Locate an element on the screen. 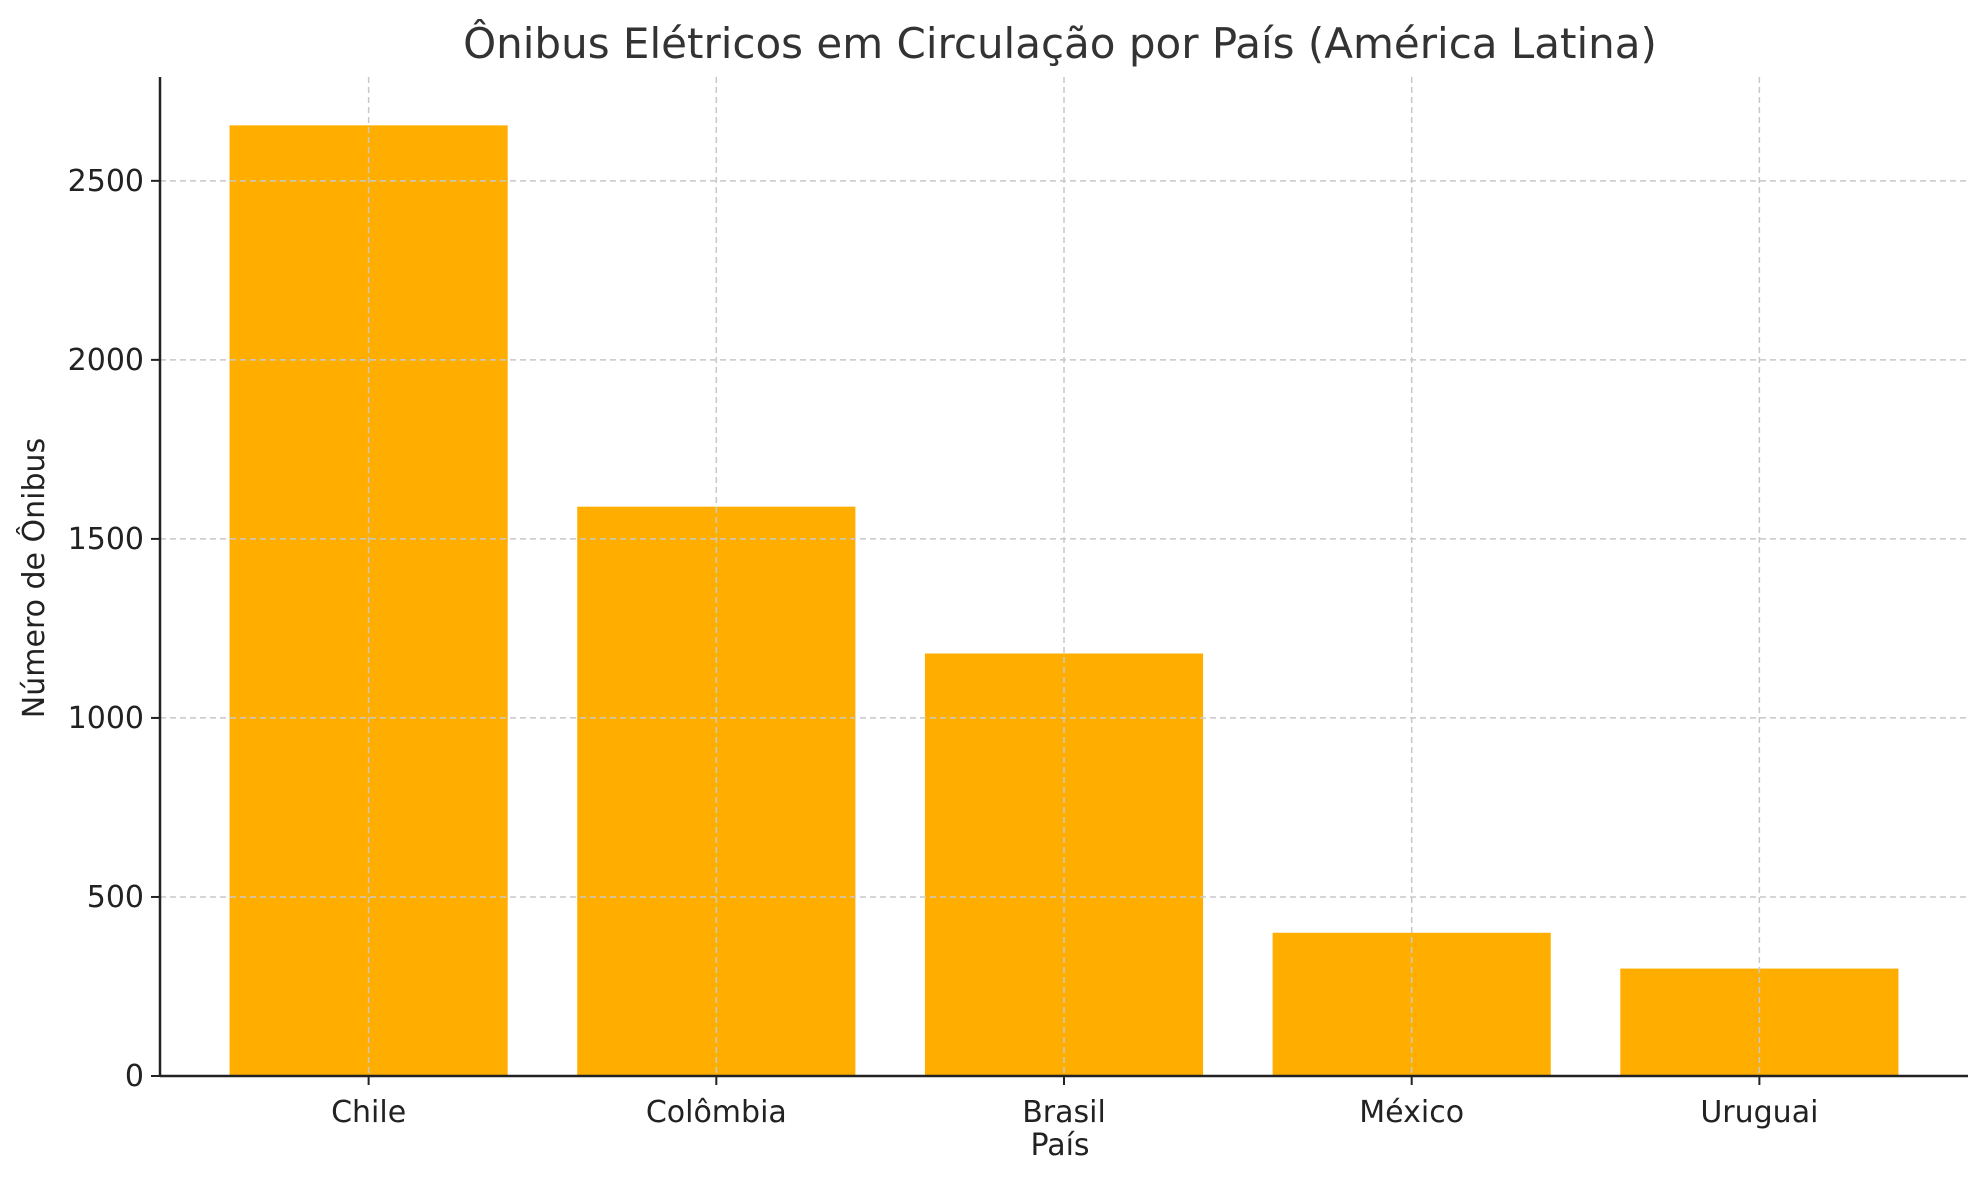 Image resolution: width=1979 pixels, height=1180 pixels. x-tick-label: Colômbia is located at coordinates (716, 1112).